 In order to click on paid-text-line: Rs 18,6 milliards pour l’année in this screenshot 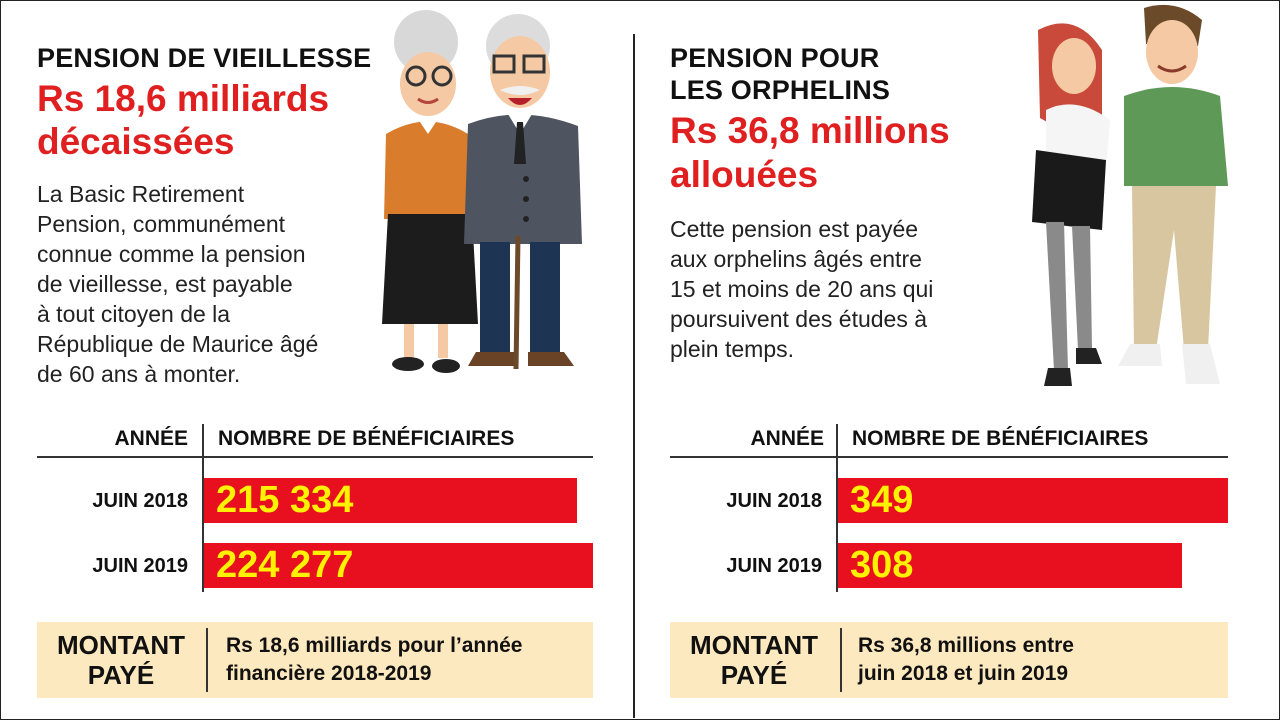, I will do `click(374, 645)`.